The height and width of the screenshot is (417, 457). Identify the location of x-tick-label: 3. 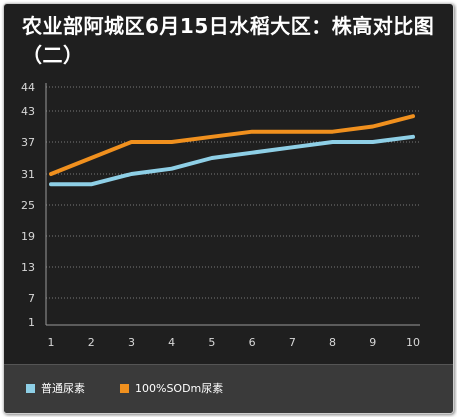
(131, 342).